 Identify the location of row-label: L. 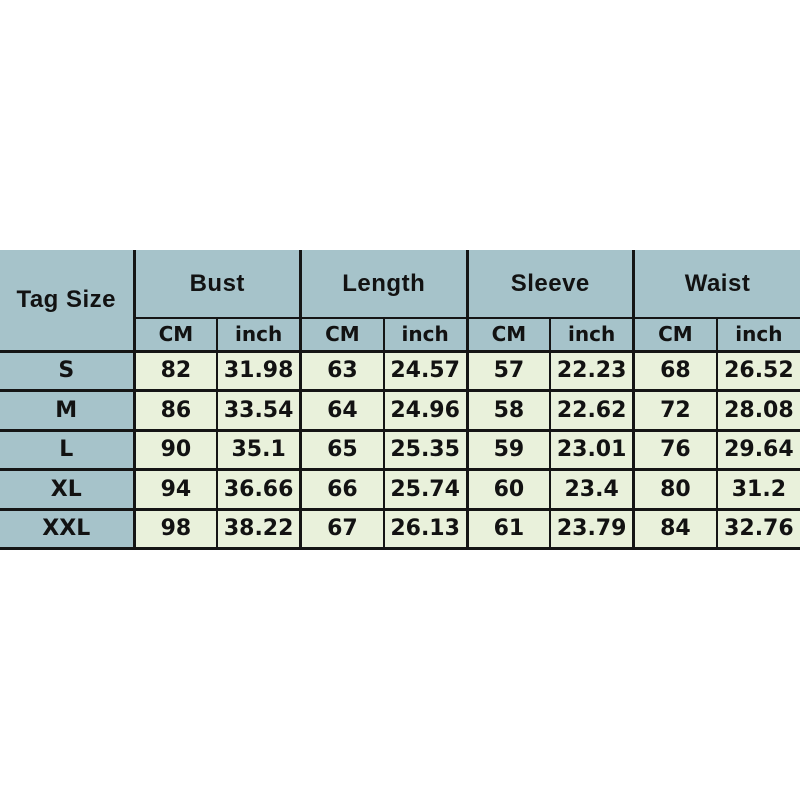
(67, 449).